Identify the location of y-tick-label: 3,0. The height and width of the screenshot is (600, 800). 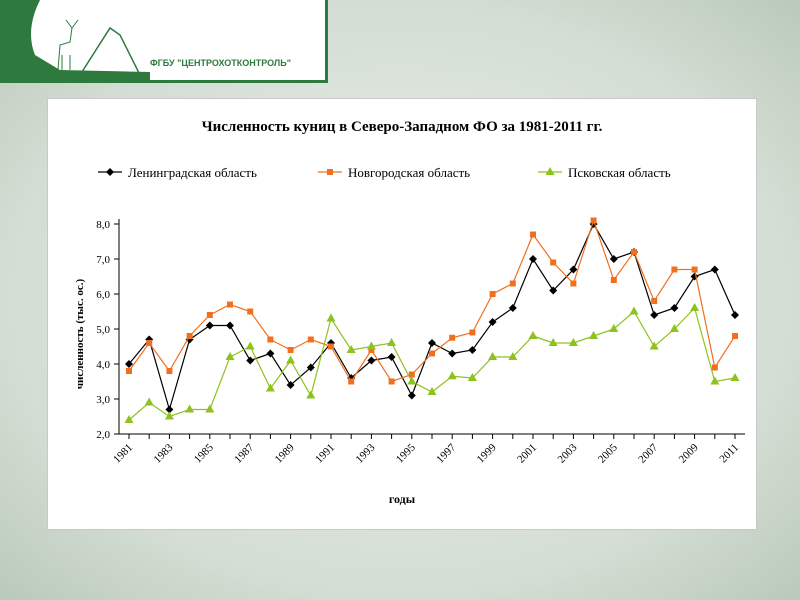
(103, 400).